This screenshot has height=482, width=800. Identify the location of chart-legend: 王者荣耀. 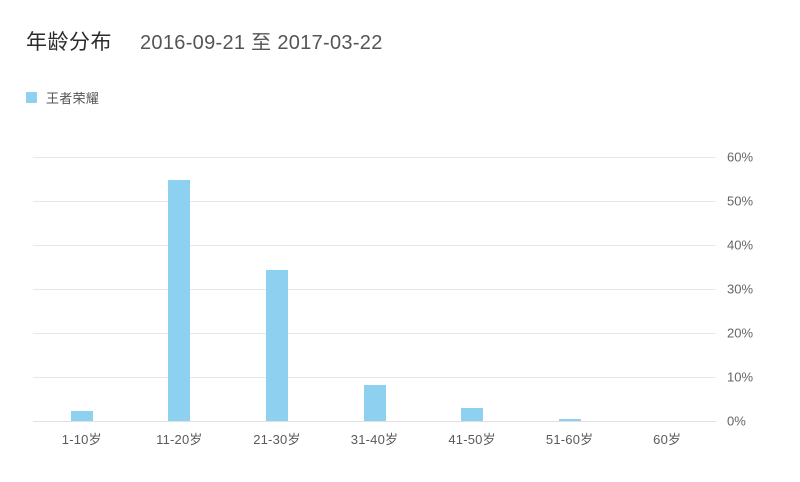
(62, 97).